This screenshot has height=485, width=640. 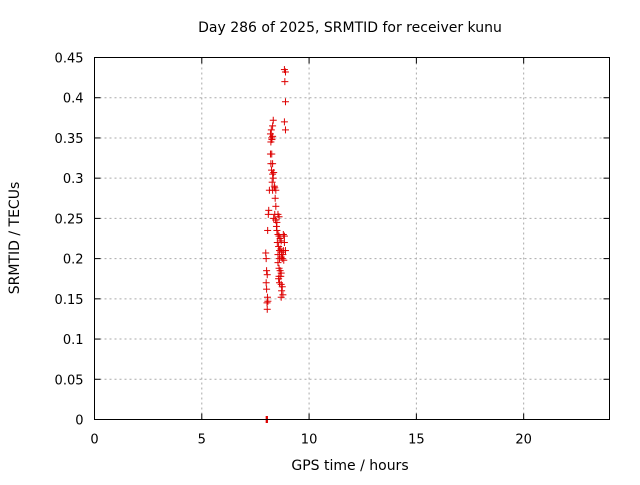 What do you see at coordinates (69, 59) in the screenshot?
I see `y-tick-label: 0.45` at bounding box center [69, 59].